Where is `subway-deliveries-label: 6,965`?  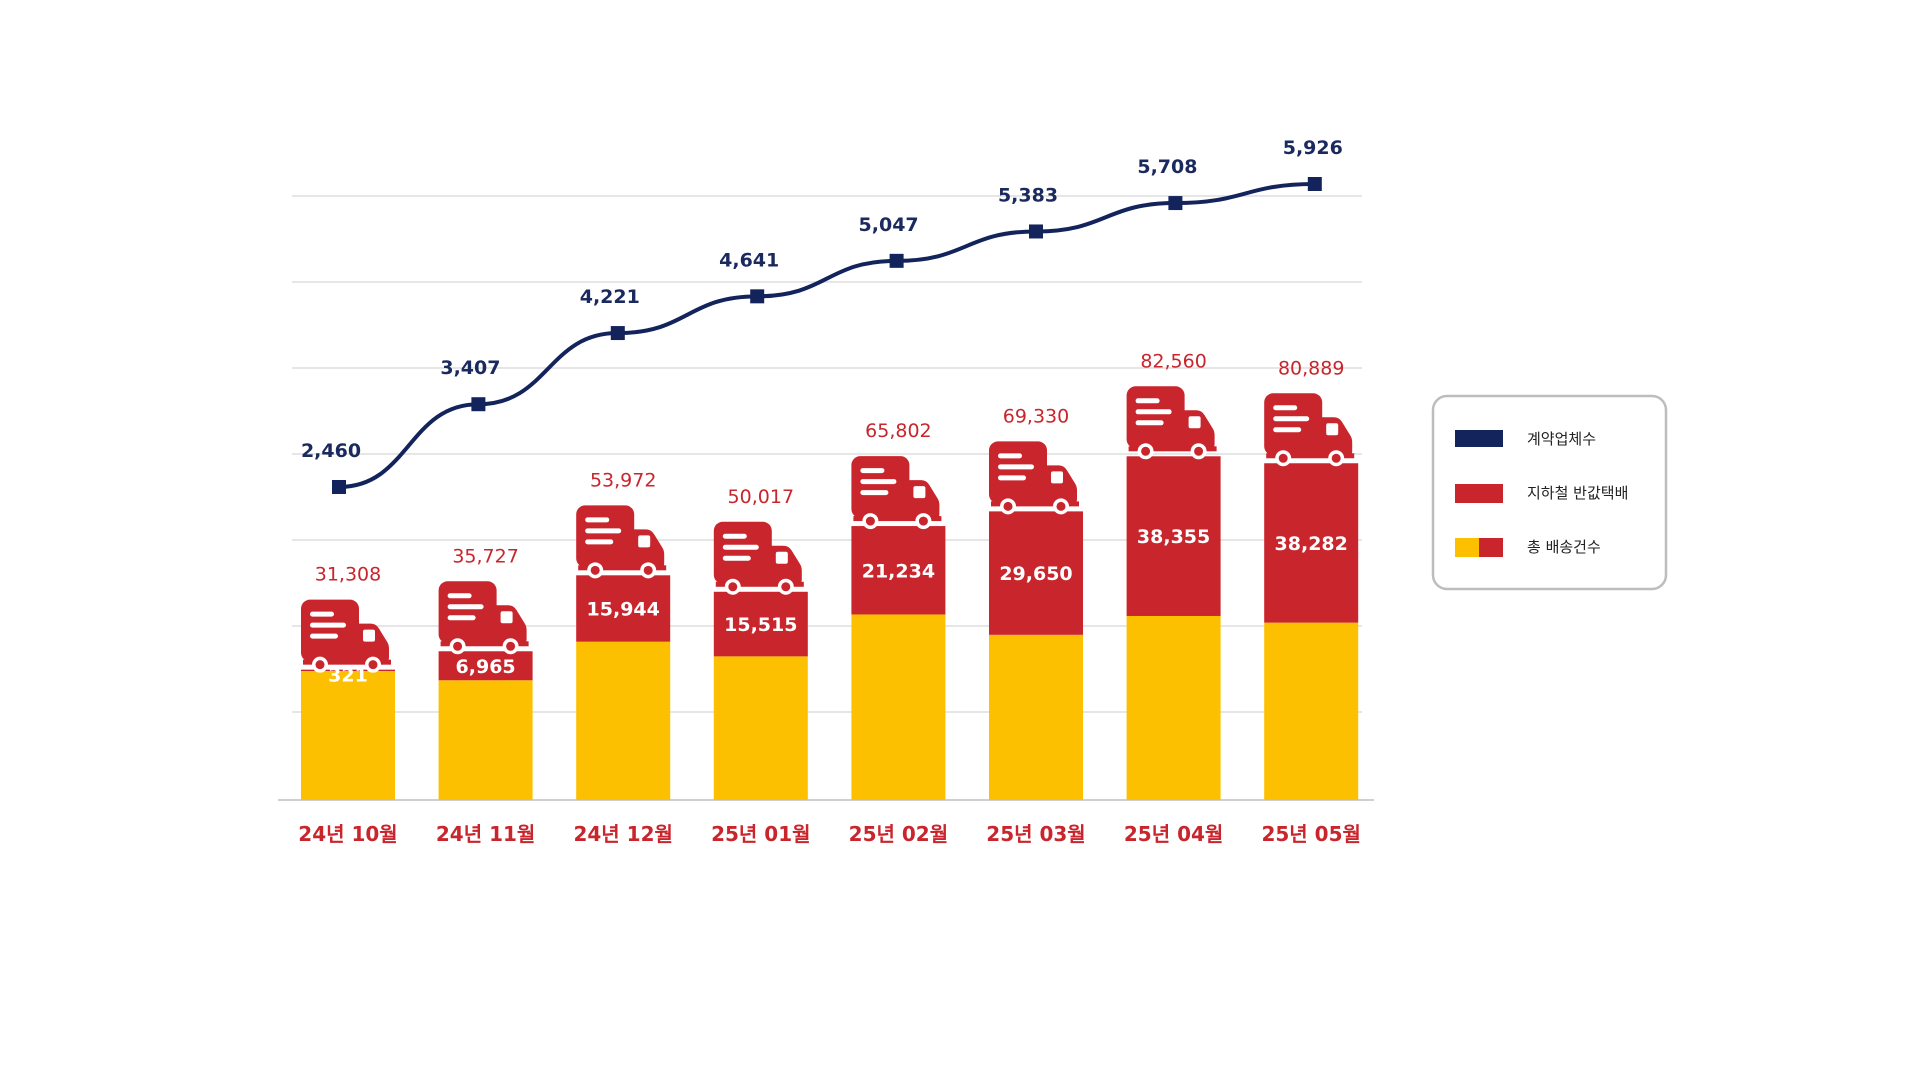
subway-deliveries-label: 6,965 is located at coordinates (486, 667).